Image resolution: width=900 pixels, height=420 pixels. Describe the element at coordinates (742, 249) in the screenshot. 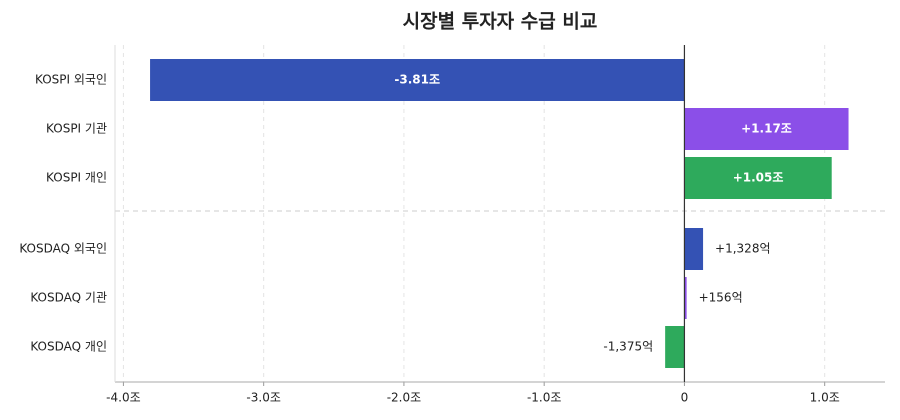

I see `value-label: +1,328억` at that location.